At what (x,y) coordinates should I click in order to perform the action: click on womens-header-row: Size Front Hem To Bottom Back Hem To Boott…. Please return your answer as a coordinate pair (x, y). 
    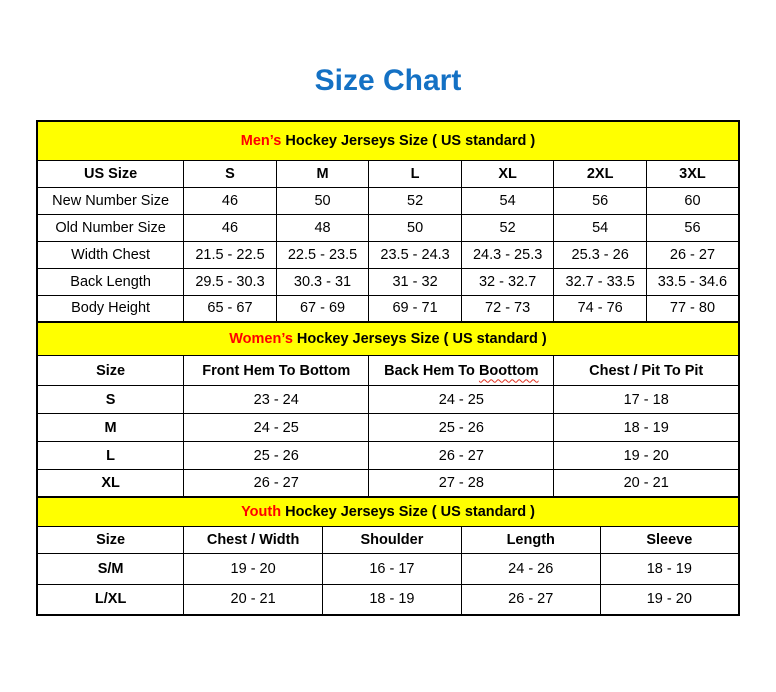
    Looking at the image, I should click on (388, 370).